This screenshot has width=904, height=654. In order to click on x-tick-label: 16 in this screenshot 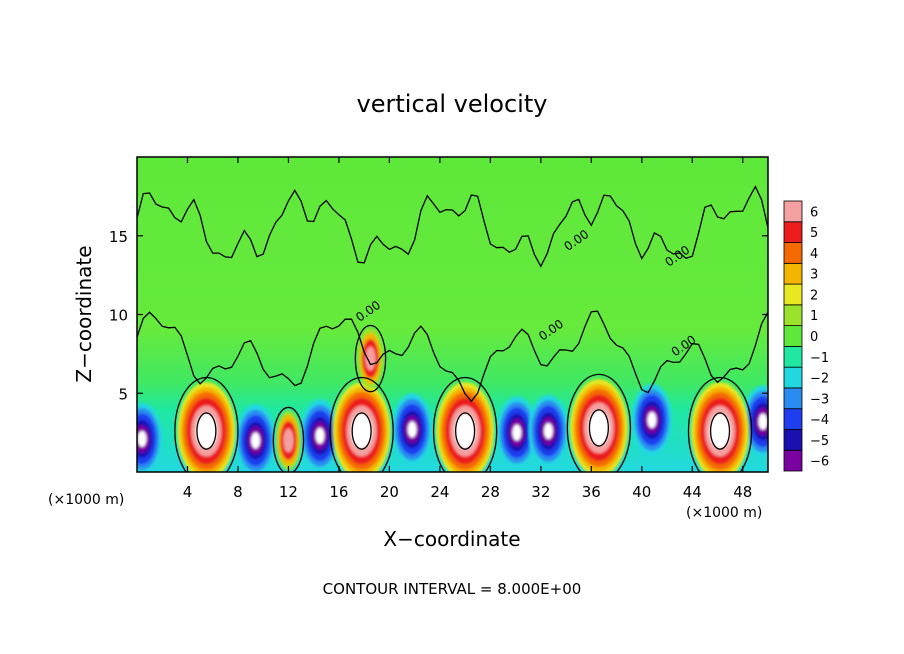, I will do `click(338, 492)`.